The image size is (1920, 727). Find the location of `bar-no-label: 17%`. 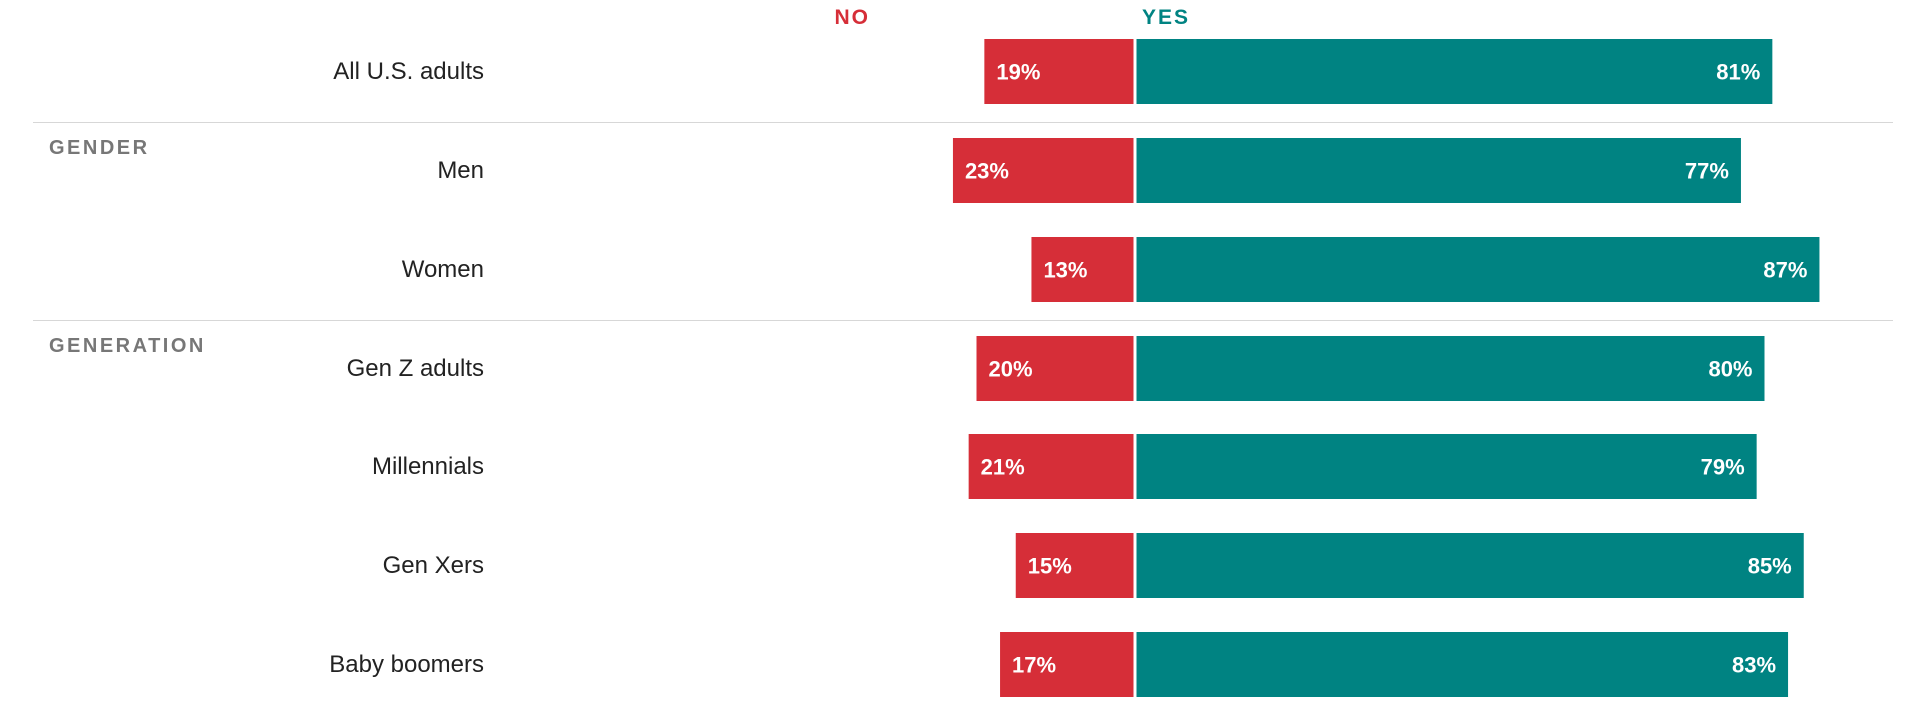

bar-no-label: 17% is located at coordinates (1034, 665).